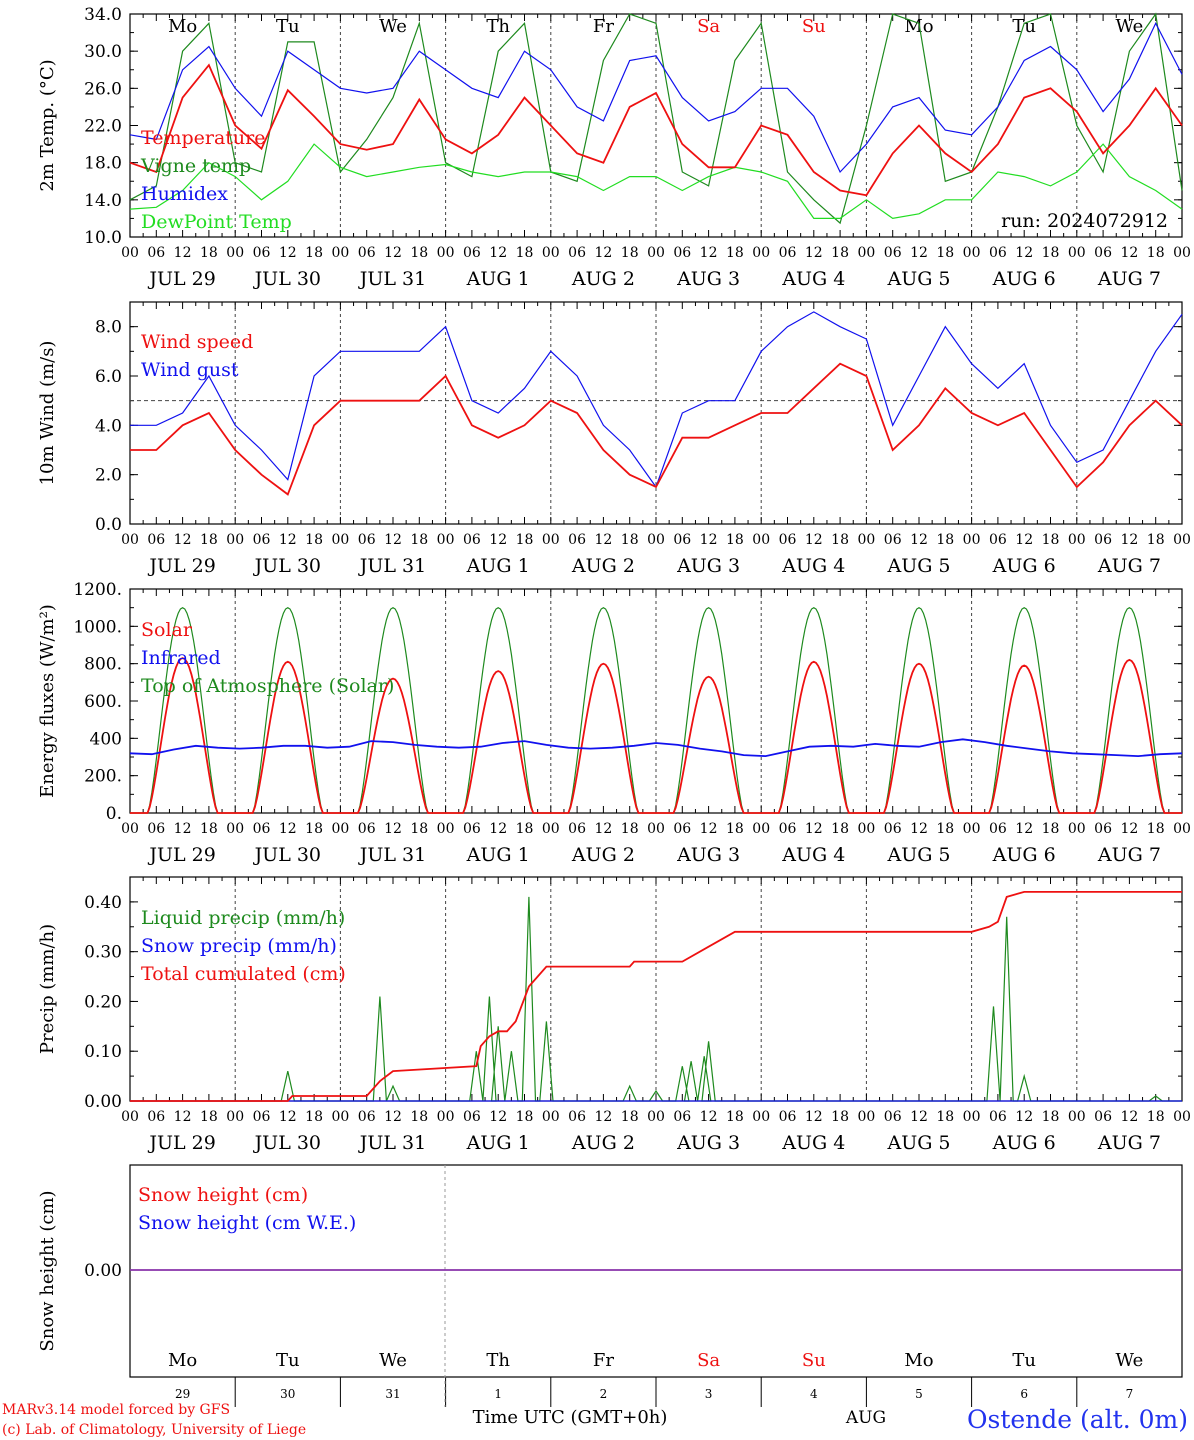  Describe the element at coordinates (604, 1394) in the screenshot. I see `day-number-label: 2` at that location.